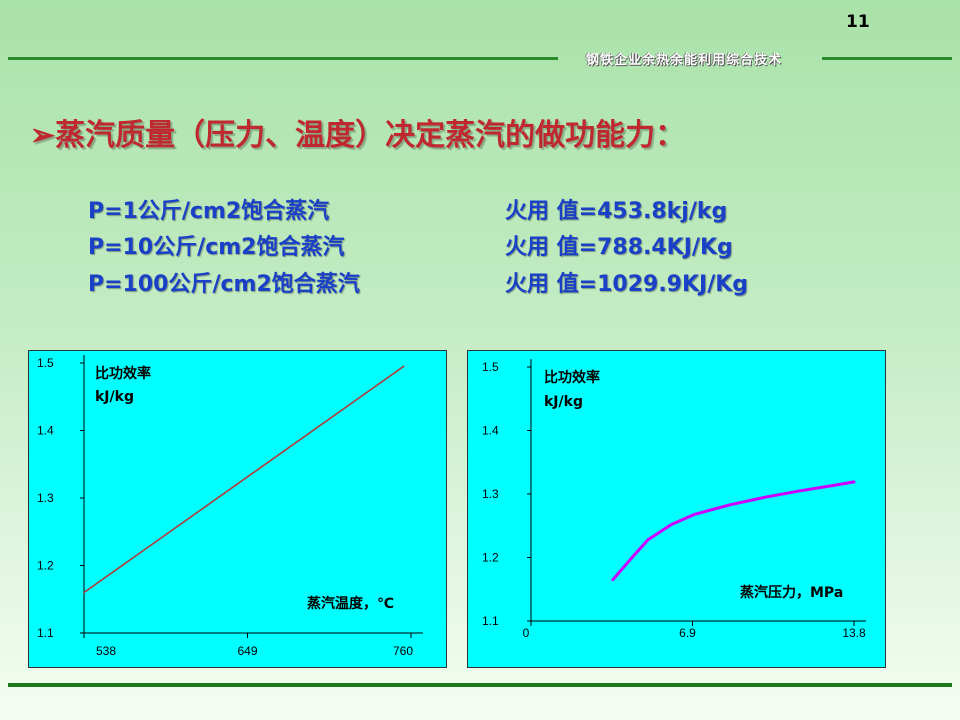  What do you see at coordinates (627, 284) in the screenshot?
I see `exergy-row-3: 火用 值=1029.9KJ/Kg` at bounding box center [627, 284].